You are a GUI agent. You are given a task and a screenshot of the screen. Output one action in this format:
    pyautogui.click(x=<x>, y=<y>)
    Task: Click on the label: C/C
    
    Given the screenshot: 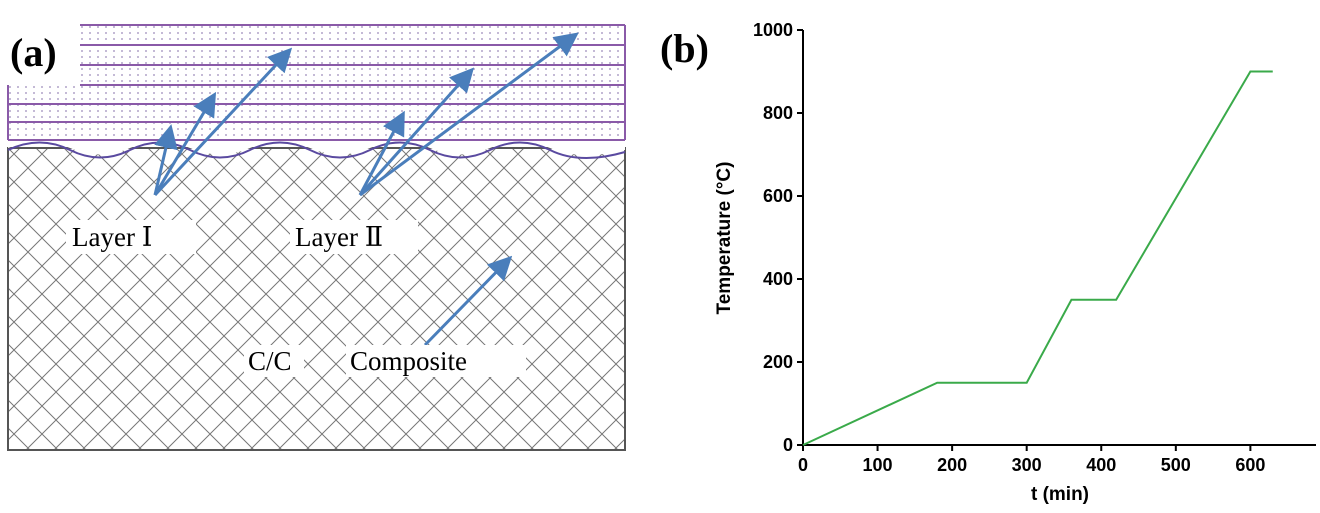 What is the action you would take?
    pyautogui.click(x=270, y=361)
    